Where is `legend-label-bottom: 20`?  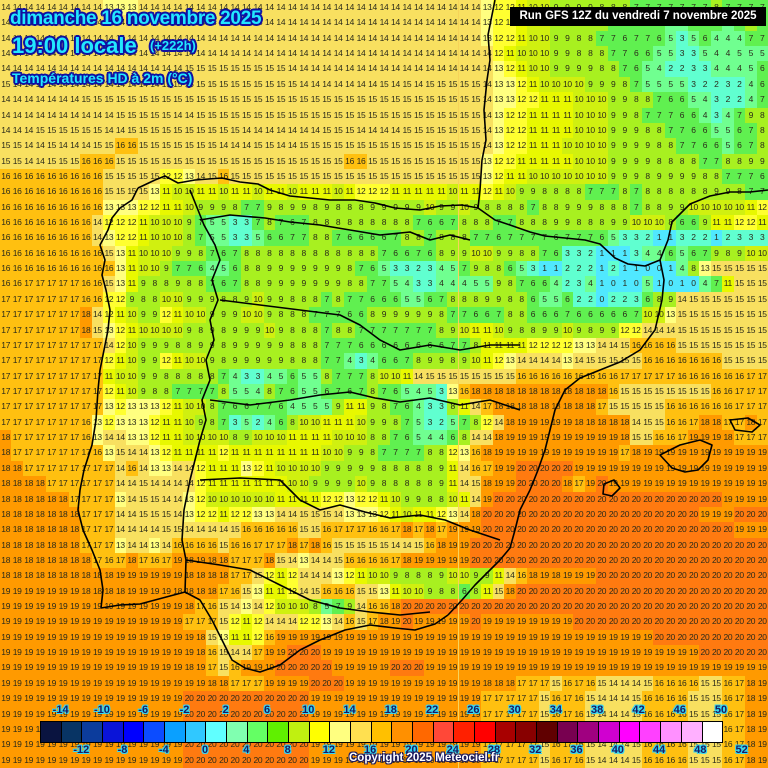
legend-label-bottom: 20 is located at coordinates (411, 750).